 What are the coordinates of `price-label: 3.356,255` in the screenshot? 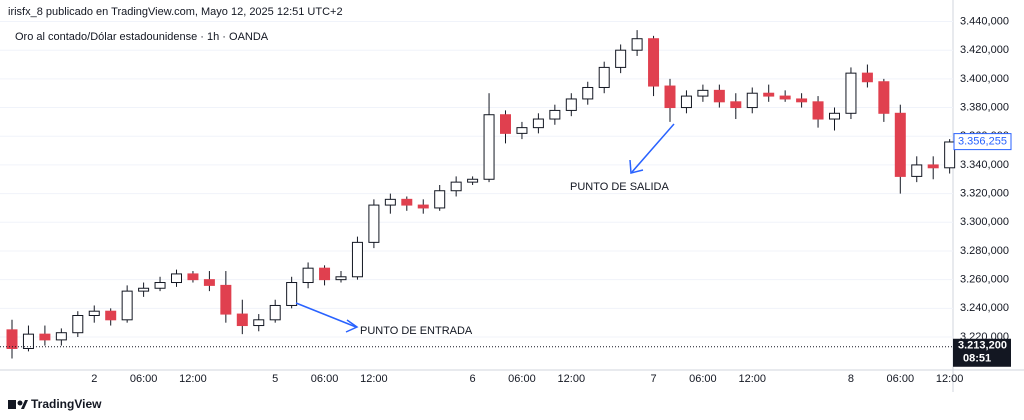 It's located at (982, 142).